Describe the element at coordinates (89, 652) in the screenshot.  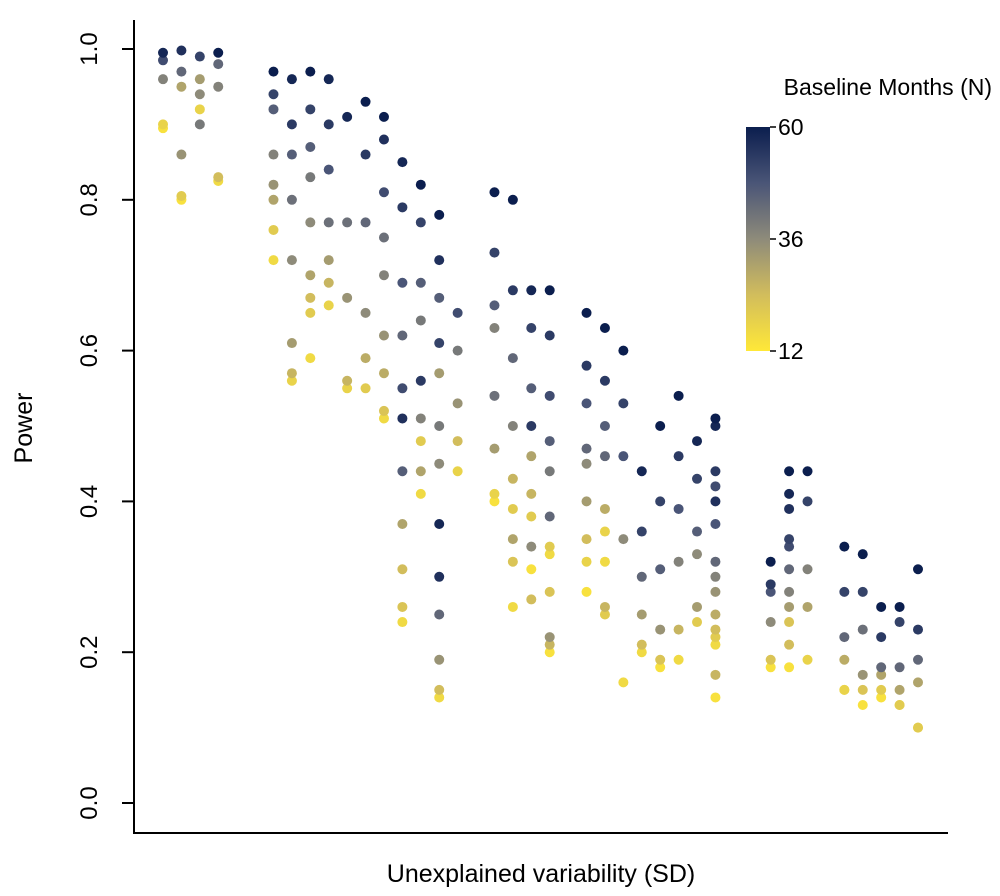
I see `y-tick-label: 0.2` at that location.